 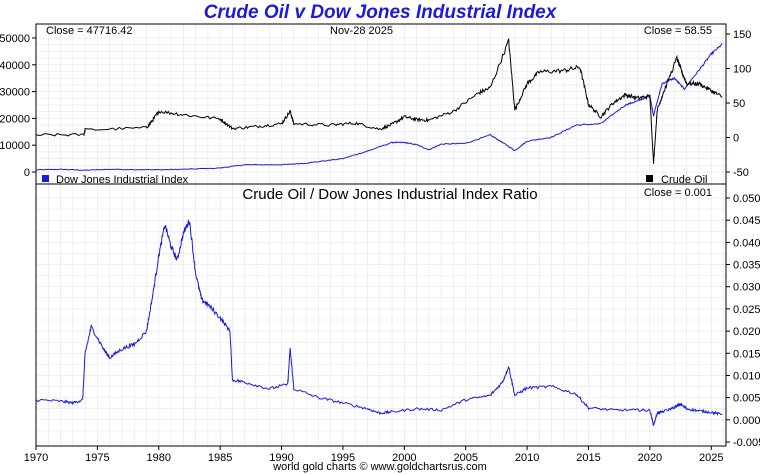 I want to click on legend-label-oil: Crude Oil, so click(x=684, y=180).